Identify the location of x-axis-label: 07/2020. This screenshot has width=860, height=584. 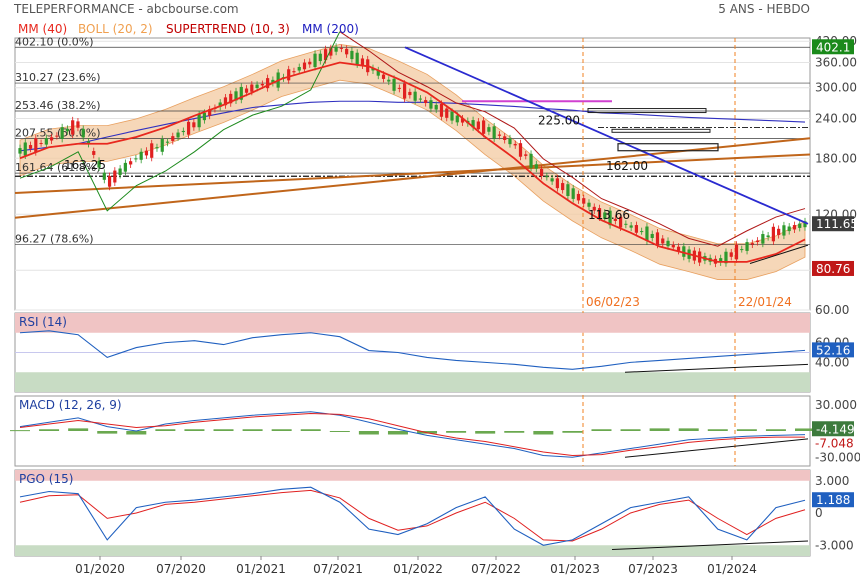
(181, 569).